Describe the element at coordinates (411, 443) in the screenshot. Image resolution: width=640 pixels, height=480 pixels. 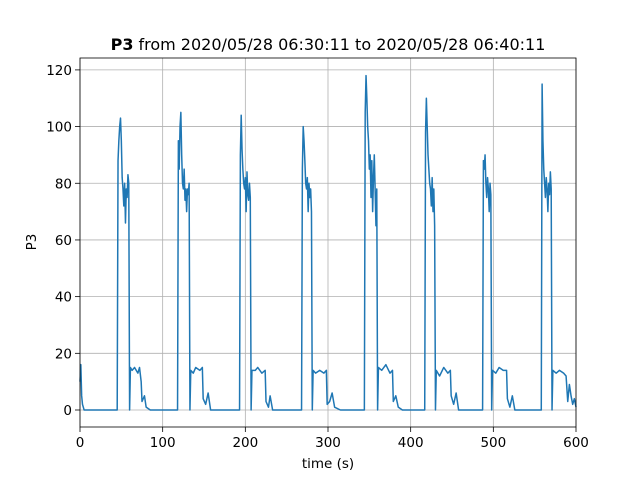
I see `x-tick-label: 400` at that location.